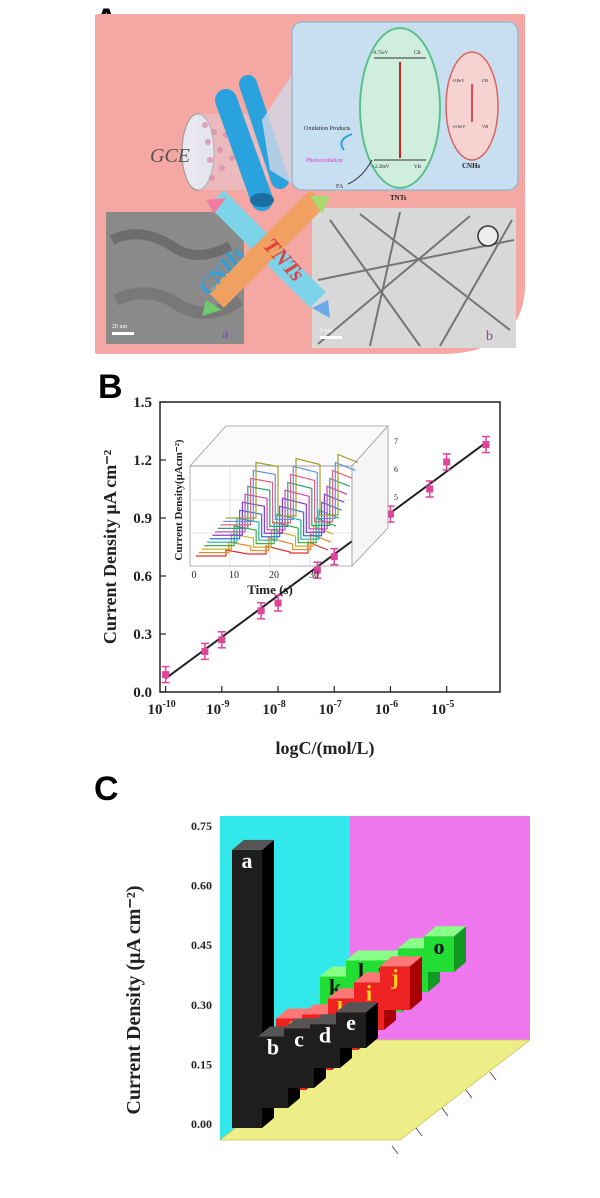  What do you see at coordinates (149, 548) in the screenshot?
I see `calibration-y-ticks: 0.0 0.3 0.6 0.9 1.2 1.5` at bounding box center [149, 548].